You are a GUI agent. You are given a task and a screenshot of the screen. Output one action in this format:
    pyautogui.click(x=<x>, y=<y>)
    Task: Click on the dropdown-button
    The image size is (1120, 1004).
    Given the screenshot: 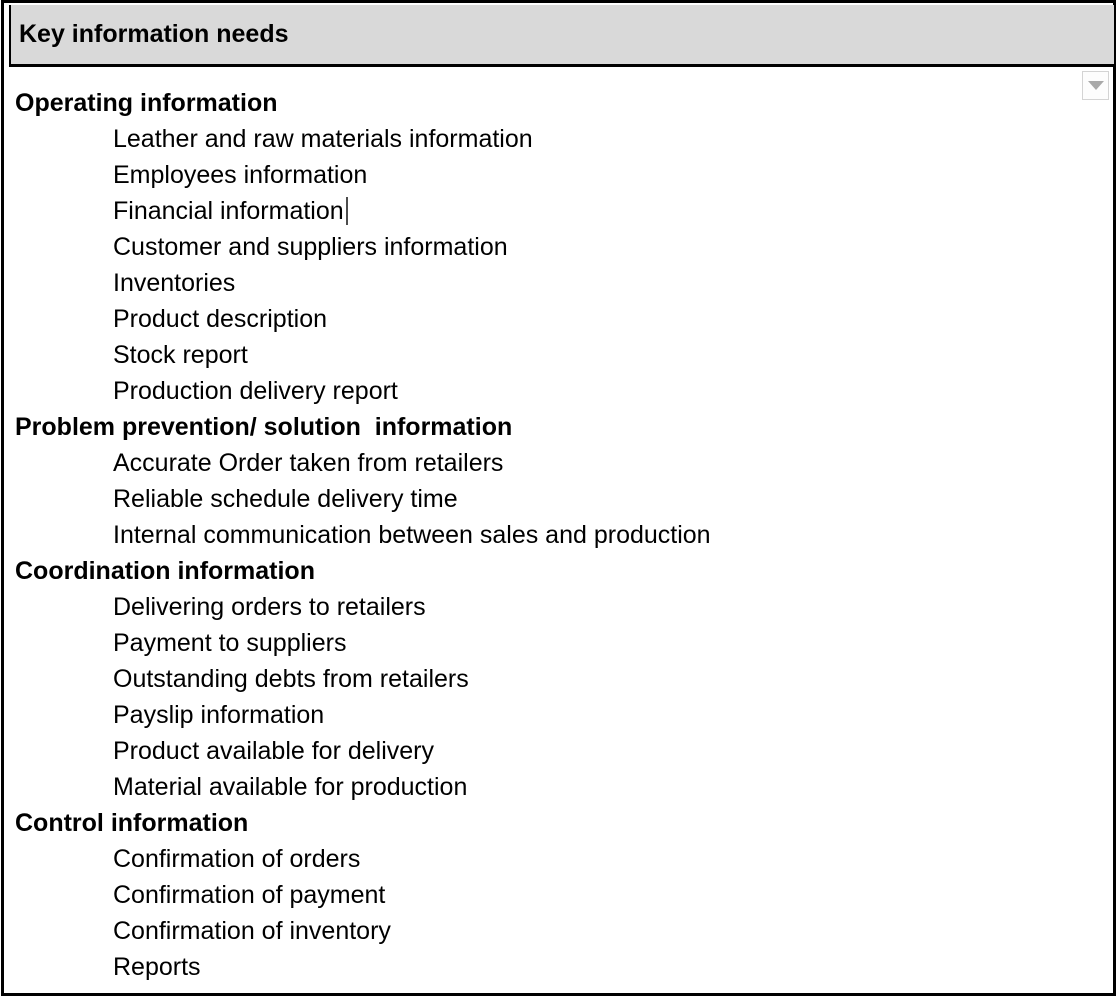 What is the action you would take?
    pyautogui.click(x=1095, y=85)
    